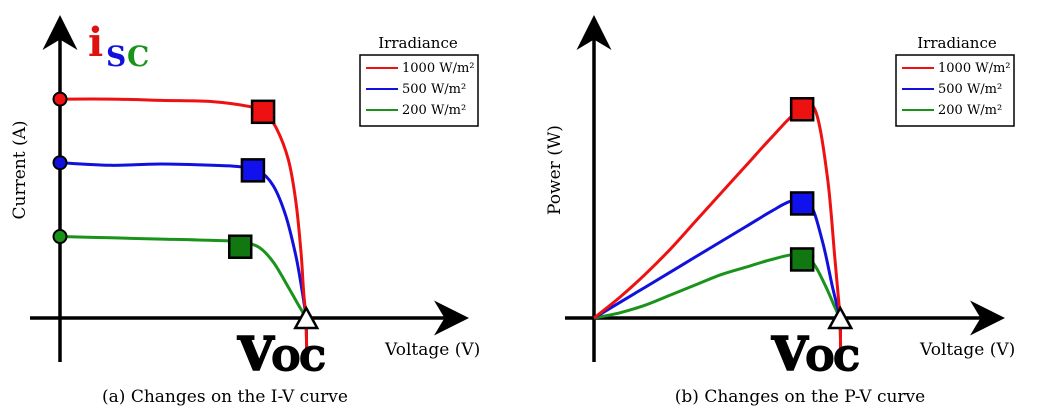  Describe the element at coordinates (138, 56) in the screenshot. I see `isc-label-c: C` at that location.